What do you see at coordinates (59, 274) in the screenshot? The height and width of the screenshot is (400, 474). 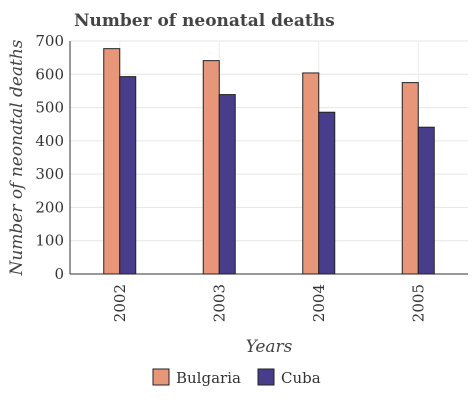 I see `y-tick-label: 0` at bounding box center [59, 274].